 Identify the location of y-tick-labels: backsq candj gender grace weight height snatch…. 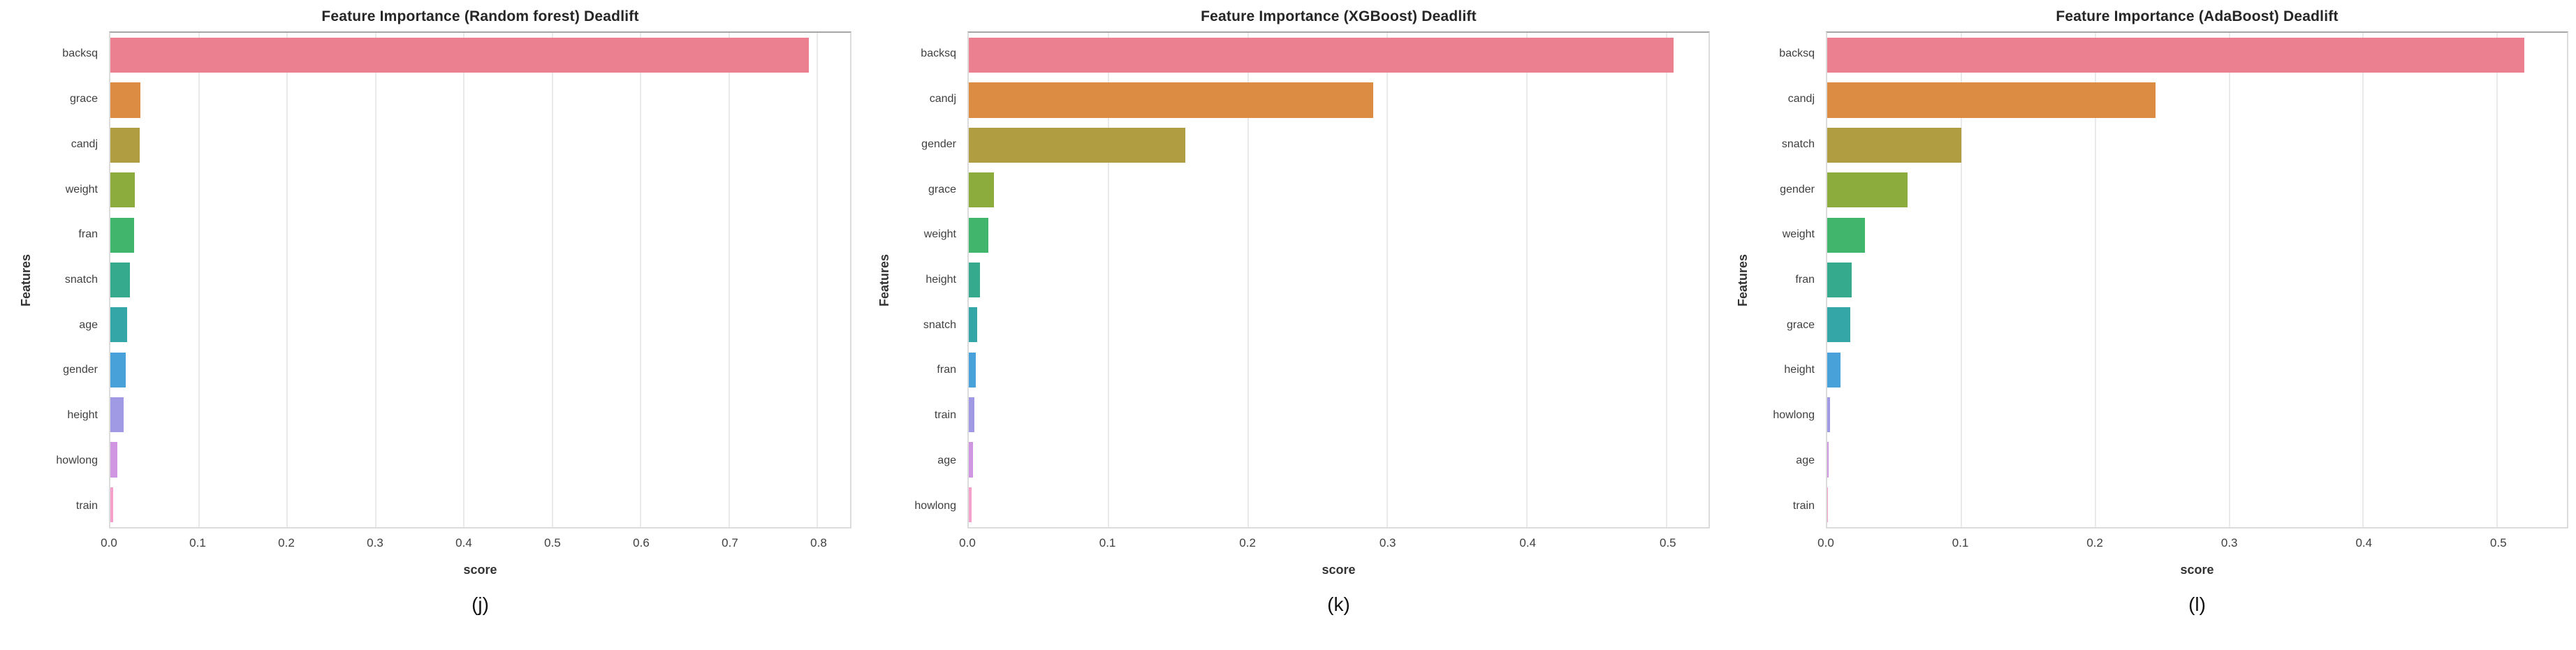
(910, 280).